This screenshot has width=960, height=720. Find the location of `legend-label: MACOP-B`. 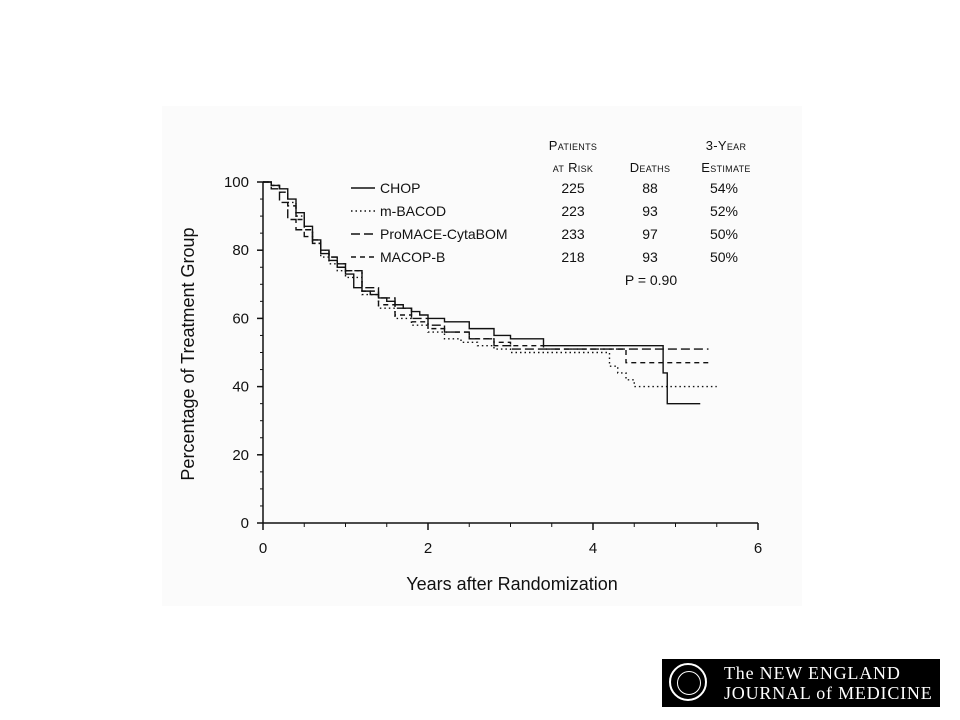

legend-label: MACOP-B is located at coordinates (412, 257).